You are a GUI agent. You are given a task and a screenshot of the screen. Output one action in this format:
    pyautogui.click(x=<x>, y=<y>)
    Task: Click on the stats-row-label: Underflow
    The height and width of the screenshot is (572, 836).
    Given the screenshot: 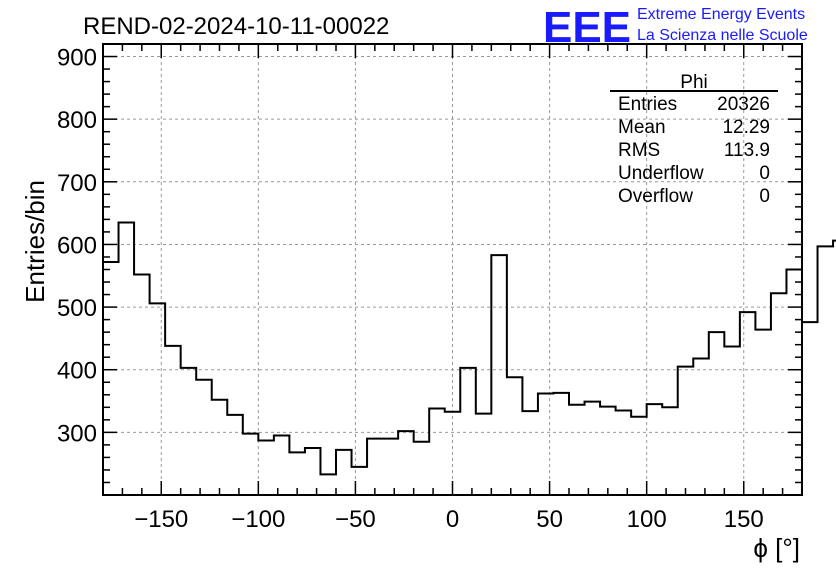 What is the action you would take?
    pyautogui.click(x=661, y=173)
    